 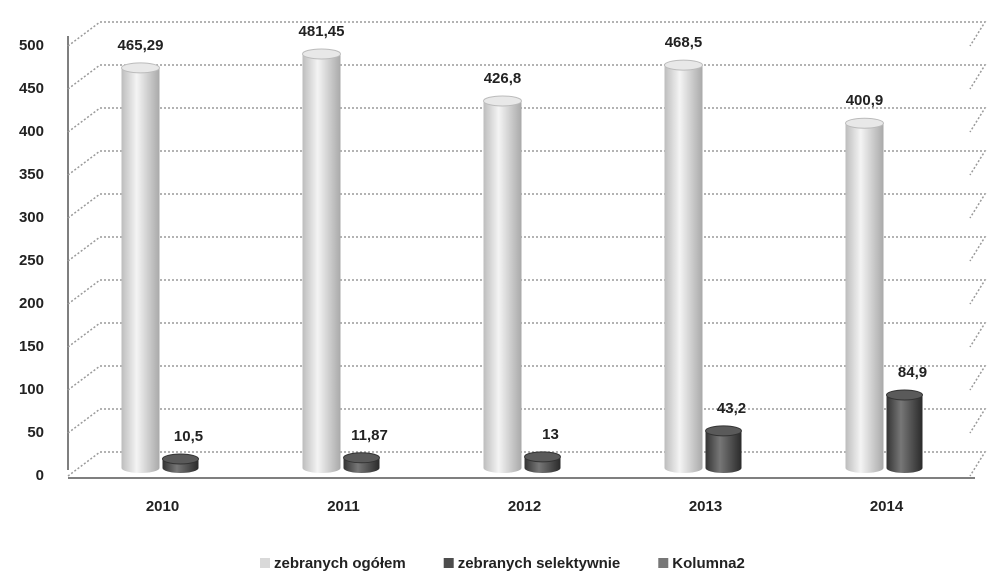 What do you see at coordinates (31, 131) in the screenshot?
I see `y-tick-label: 400` at bounding box center [31, 131].